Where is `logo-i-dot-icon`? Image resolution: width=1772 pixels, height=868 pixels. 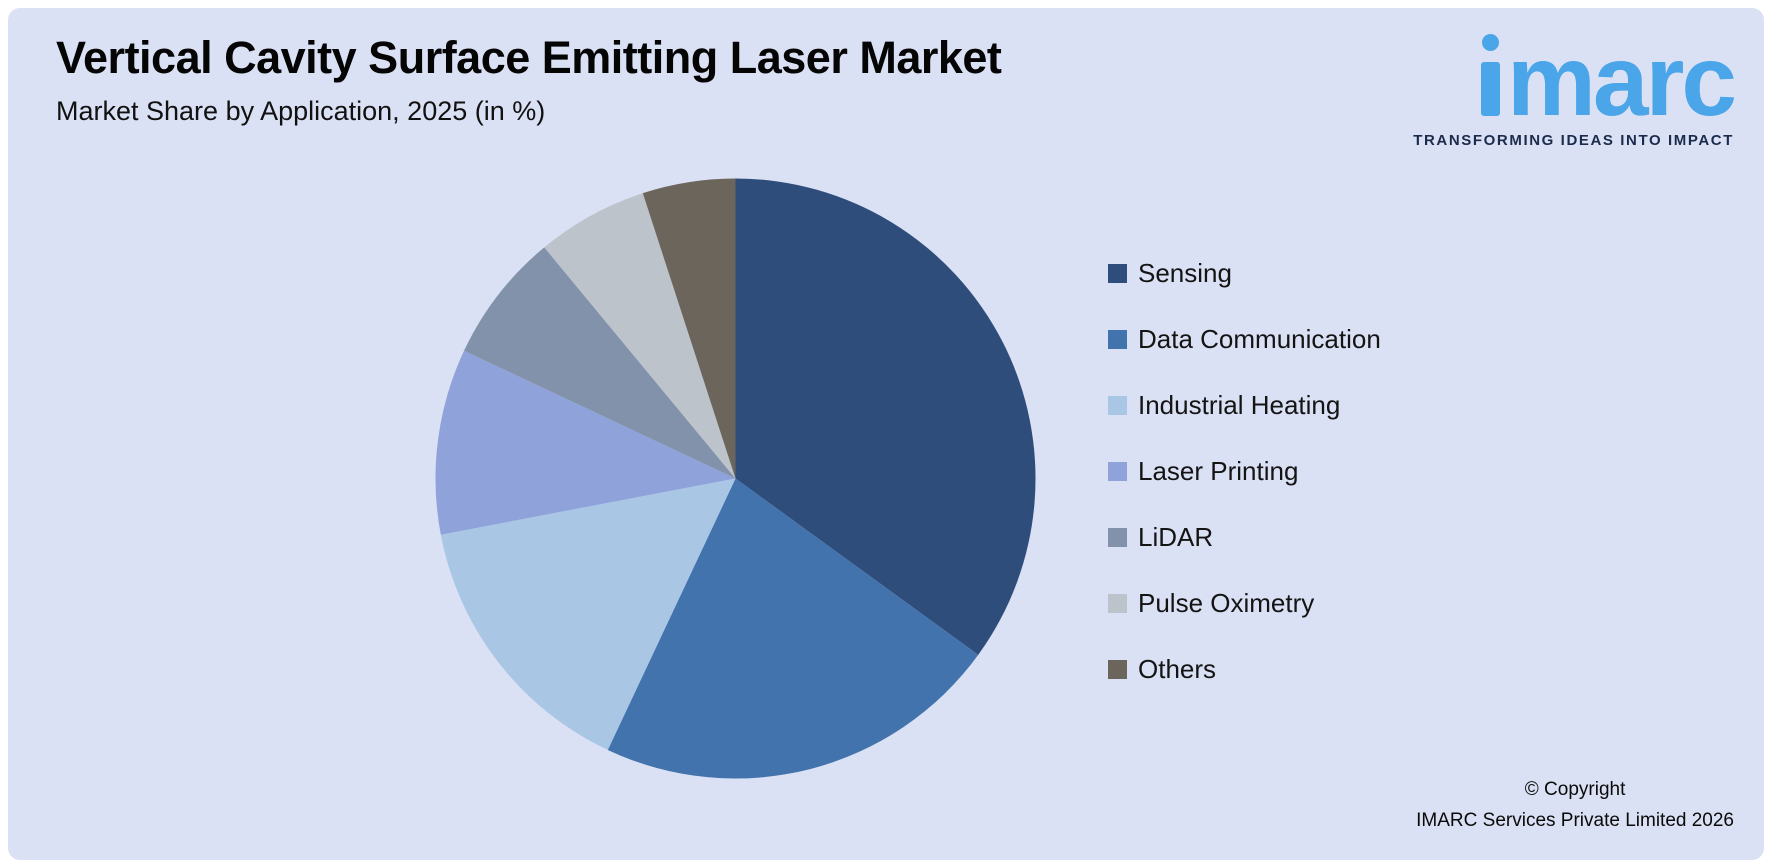 logo-i-dot-icon is located at coordinates (1490, 42).